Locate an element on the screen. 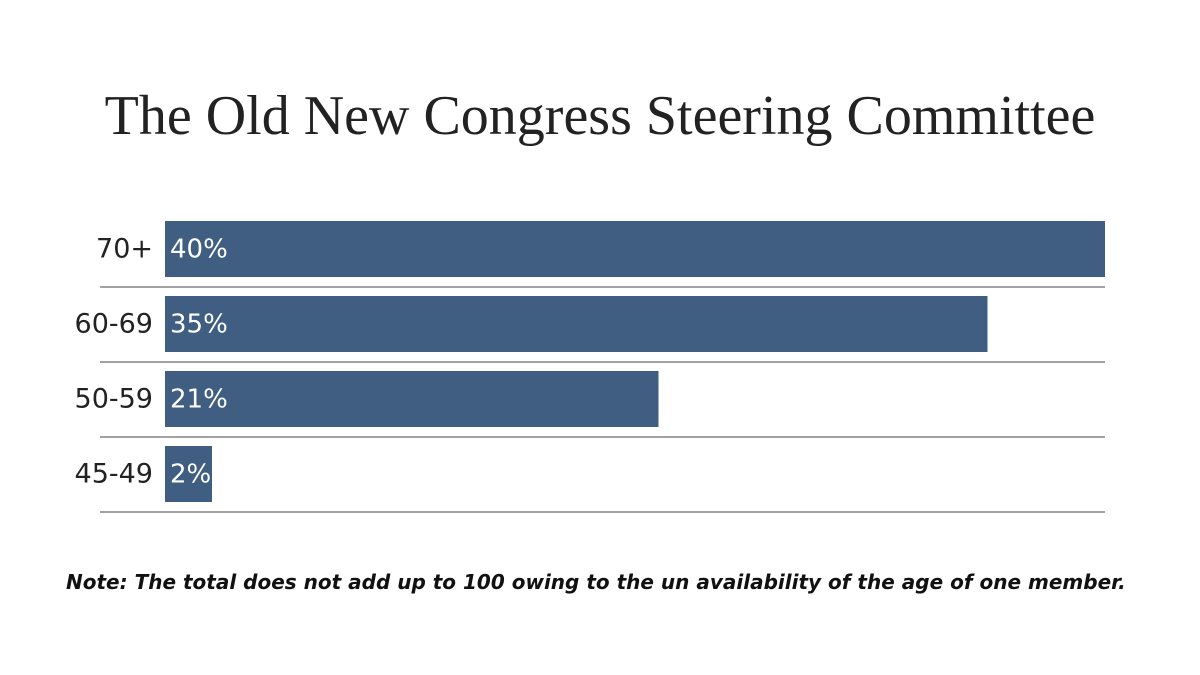  value-label: 35% is located at coordinates (199, 325).